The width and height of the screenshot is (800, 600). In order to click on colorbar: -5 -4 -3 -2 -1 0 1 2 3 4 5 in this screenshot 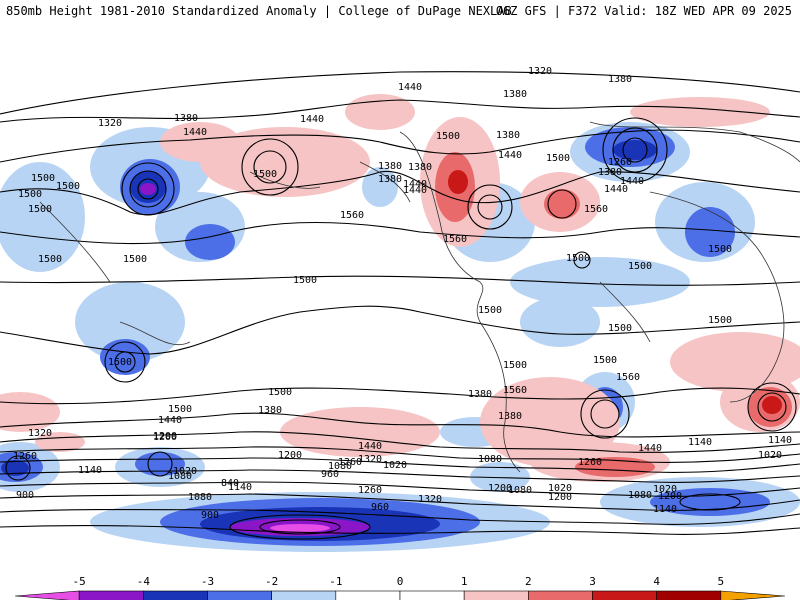, I will do `click(400, 587)`.